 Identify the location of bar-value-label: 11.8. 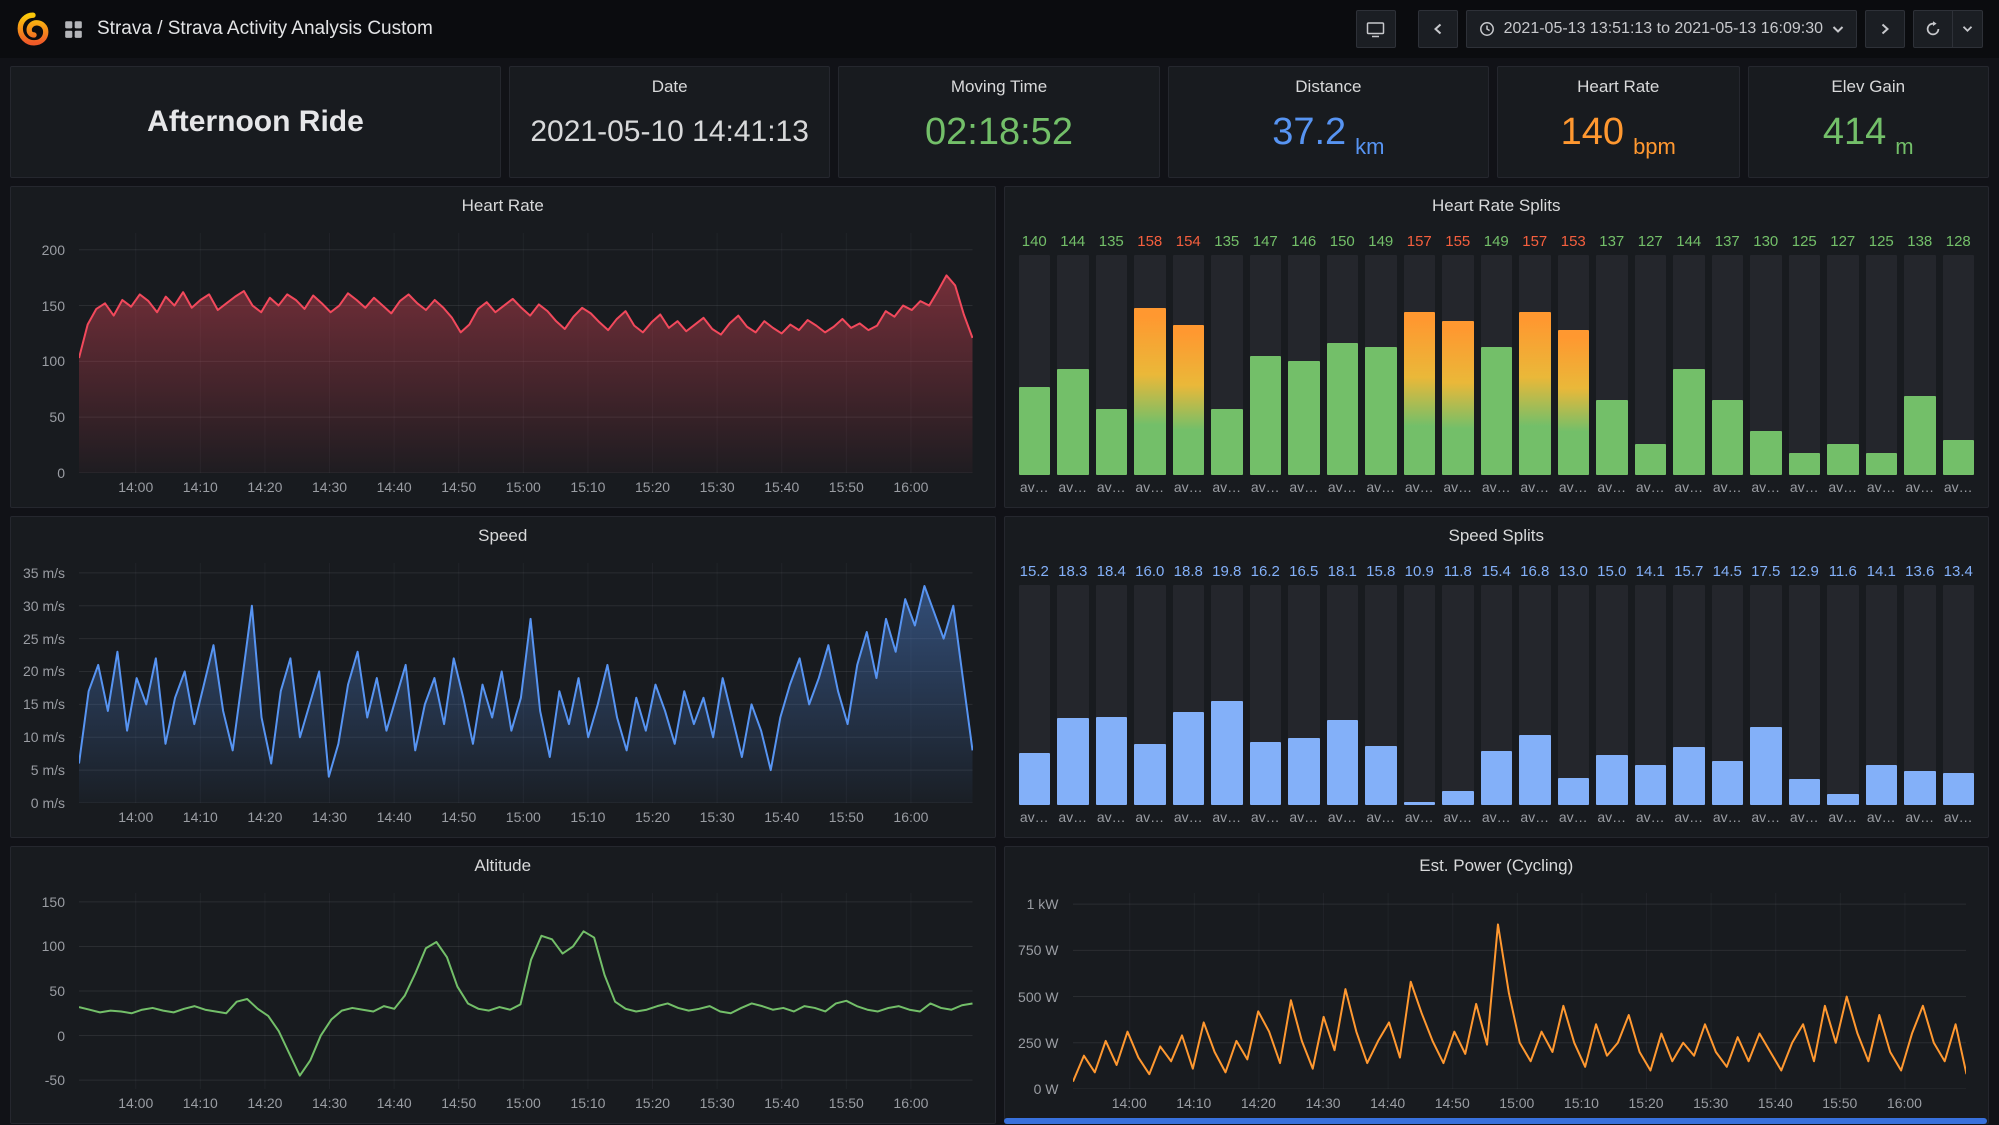
(1457, 571).